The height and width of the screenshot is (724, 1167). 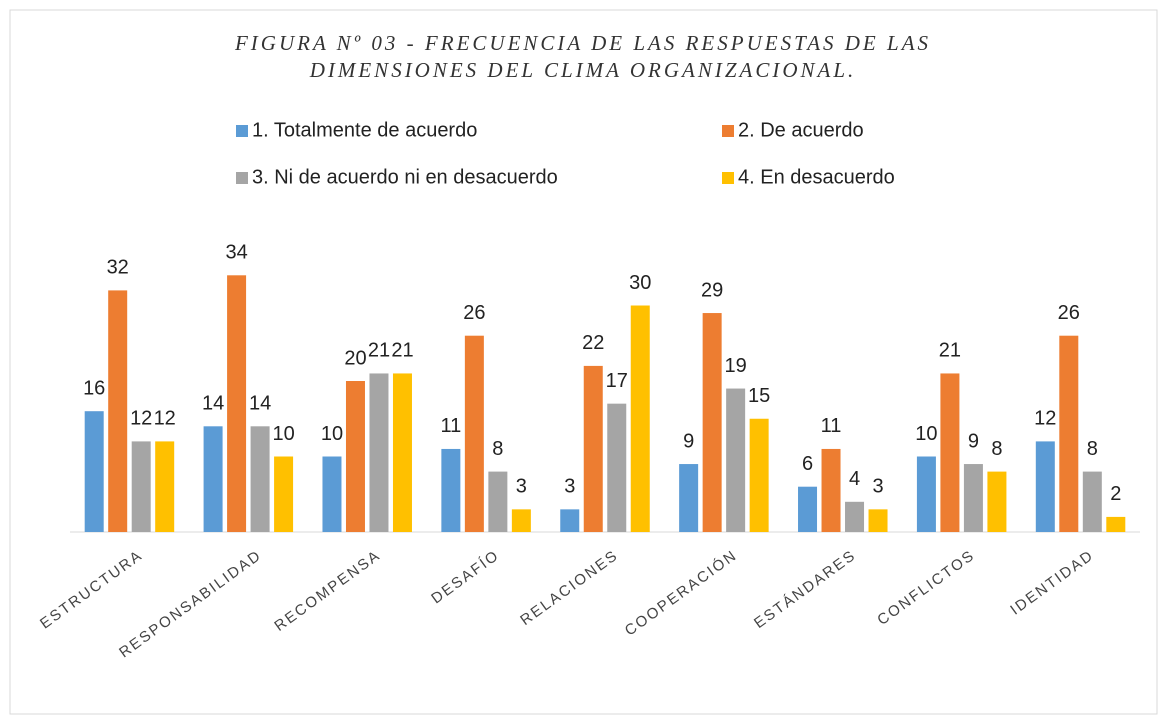 I want to click on data-label: 29, so click(x=712, y=290).